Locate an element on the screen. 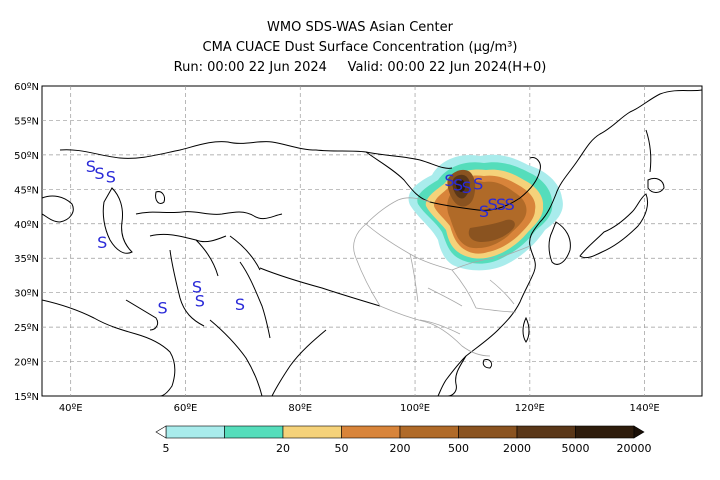 This screenshot has height=480, width=720. persian-gulf is located at coordinates (142, 315).